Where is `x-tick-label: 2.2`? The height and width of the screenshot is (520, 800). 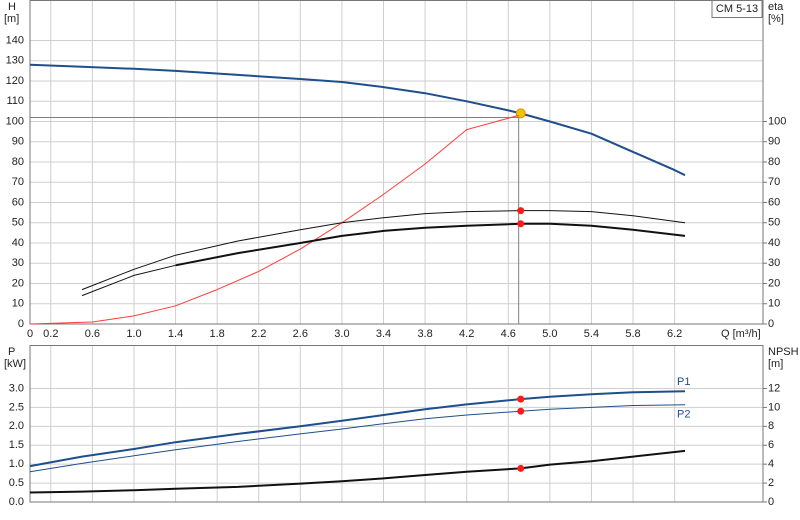
x-tick-label: 2.2 is located at coordinates (258, 334).